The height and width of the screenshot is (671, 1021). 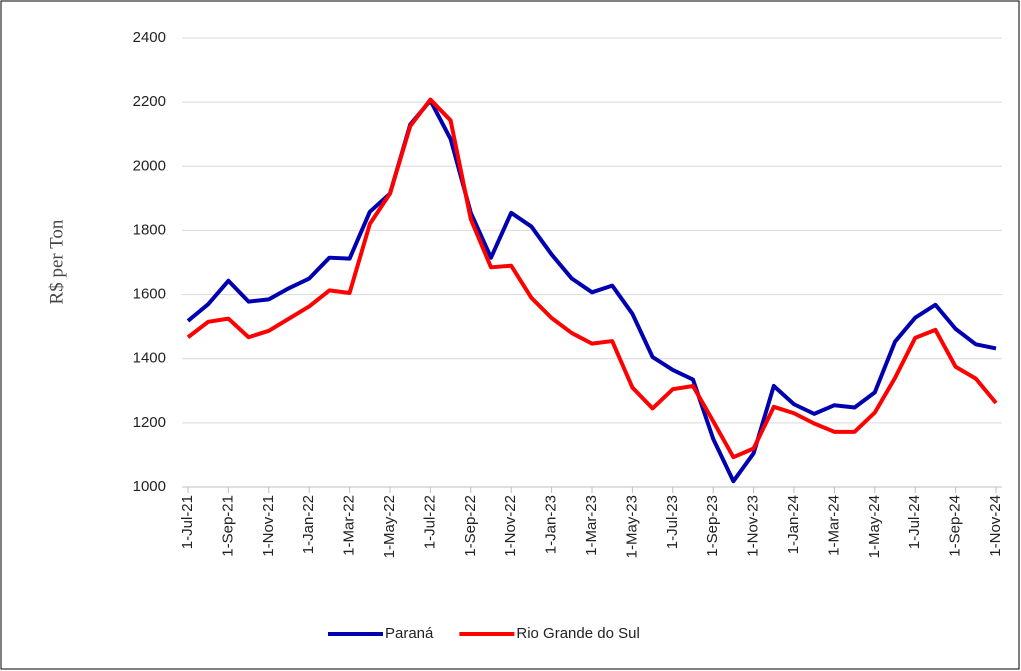 What do you see at coordinates (591, 525) in the screenshot?
I see `x-tick-label: 1-Mar-23` at bounding box center [591, 525].